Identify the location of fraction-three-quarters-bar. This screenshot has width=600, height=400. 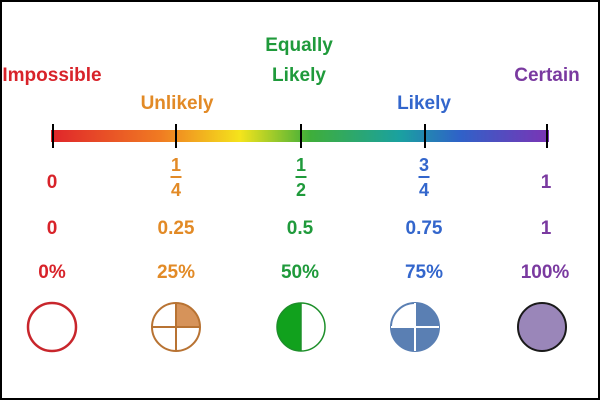
(424, 177).